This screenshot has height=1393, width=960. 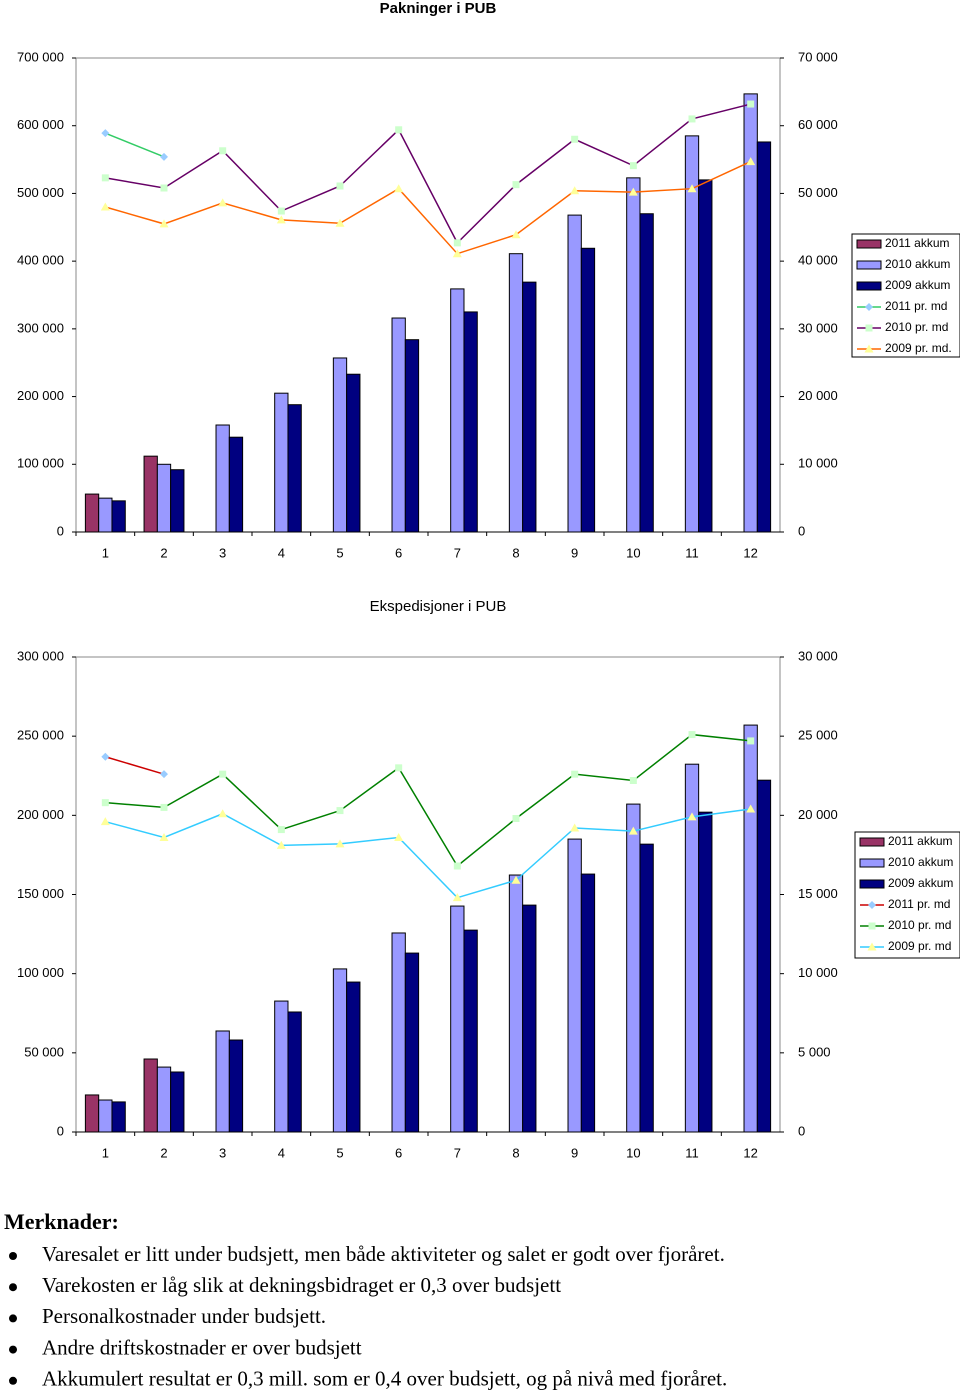 I want to click on x-tick-label: 1, so click(x=105, y=1152).